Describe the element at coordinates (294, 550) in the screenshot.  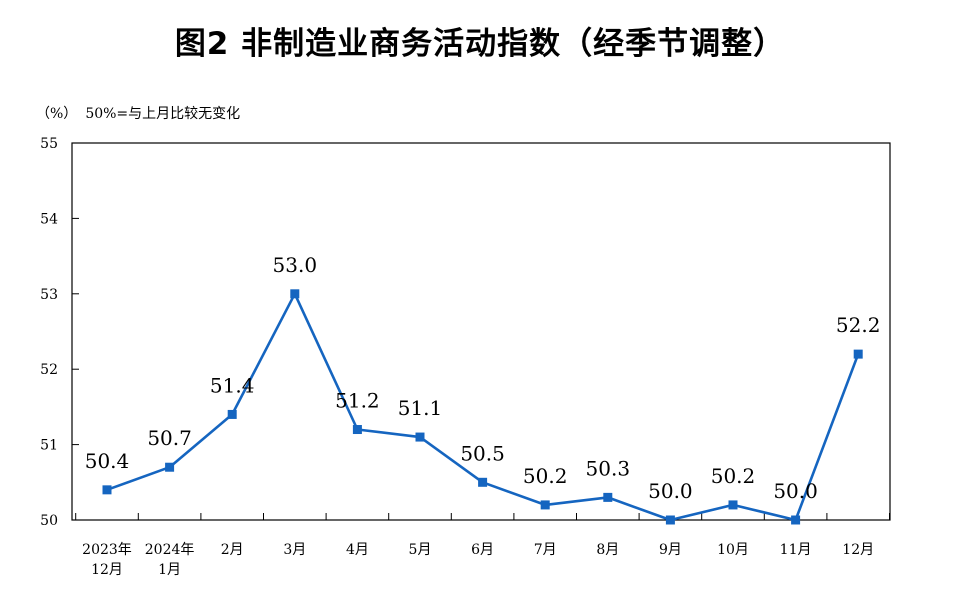
I see `x-tick-label: 3月` at that location.